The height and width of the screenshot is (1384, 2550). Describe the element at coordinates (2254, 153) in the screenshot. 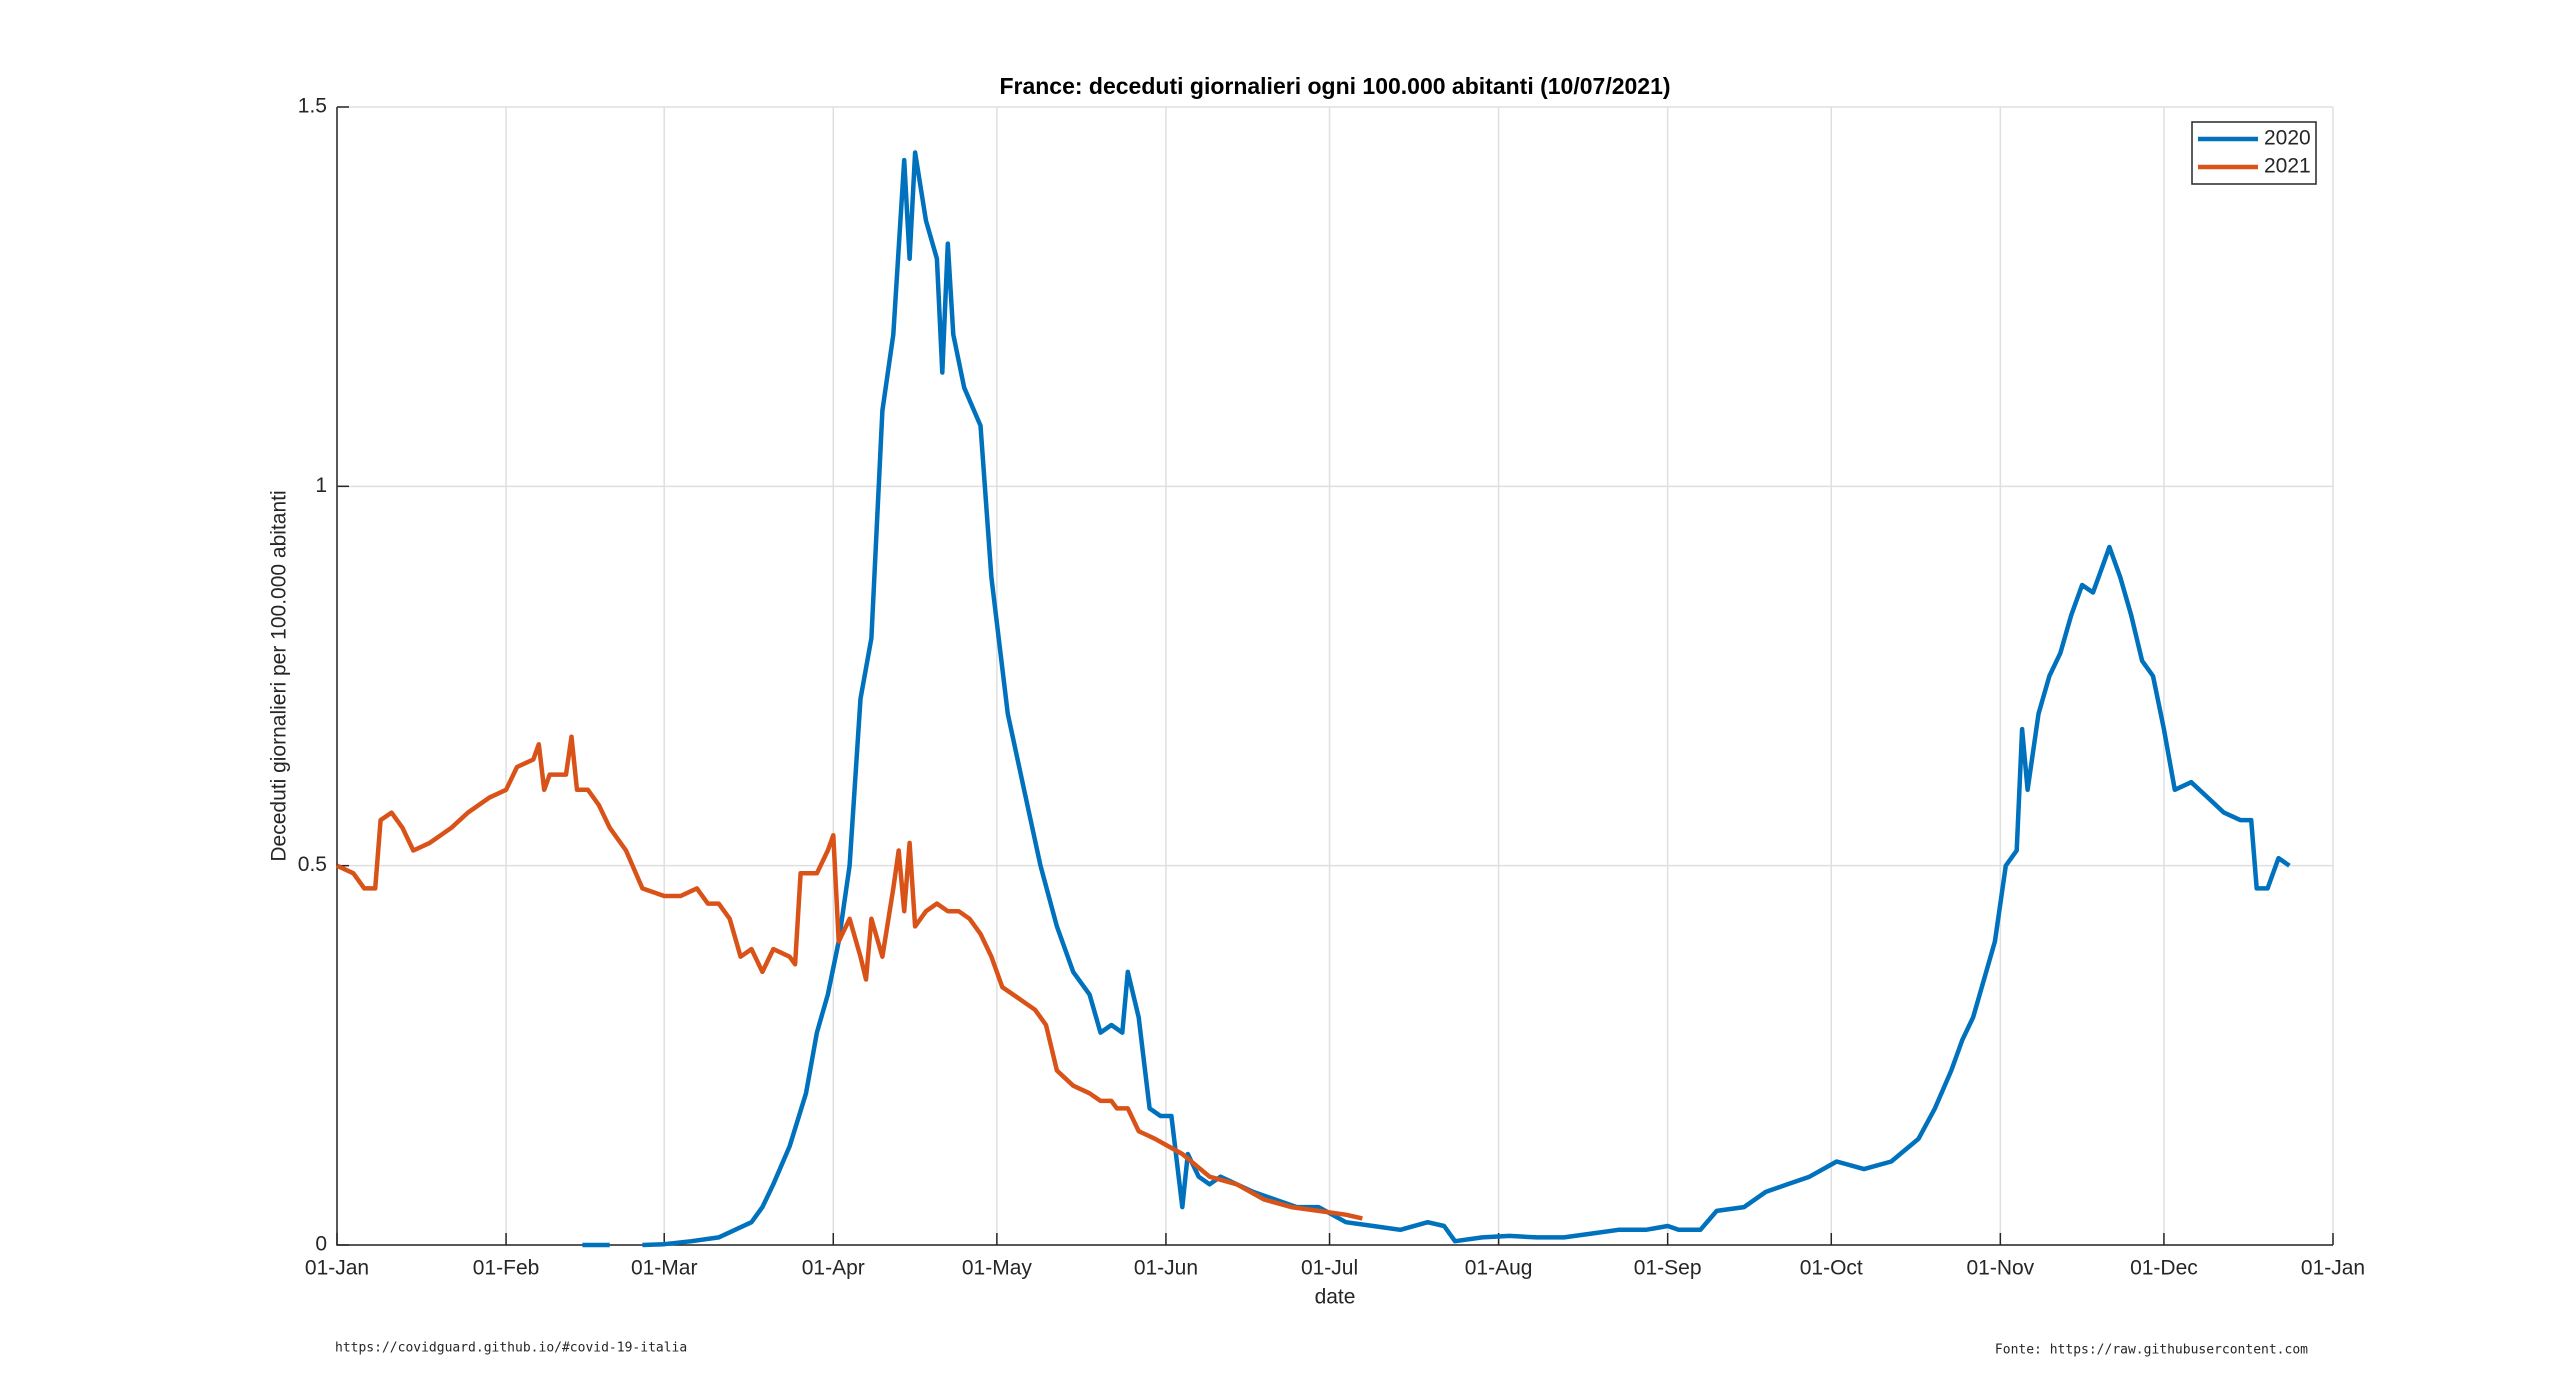

I see `legend-box` at that location.